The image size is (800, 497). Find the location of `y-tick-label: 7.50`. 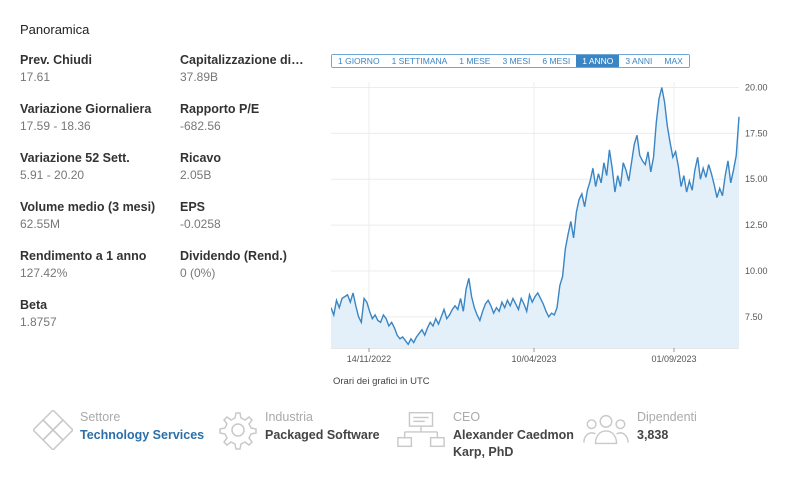

y-tick-label: 7.50 is located at coordinates (754, 317).